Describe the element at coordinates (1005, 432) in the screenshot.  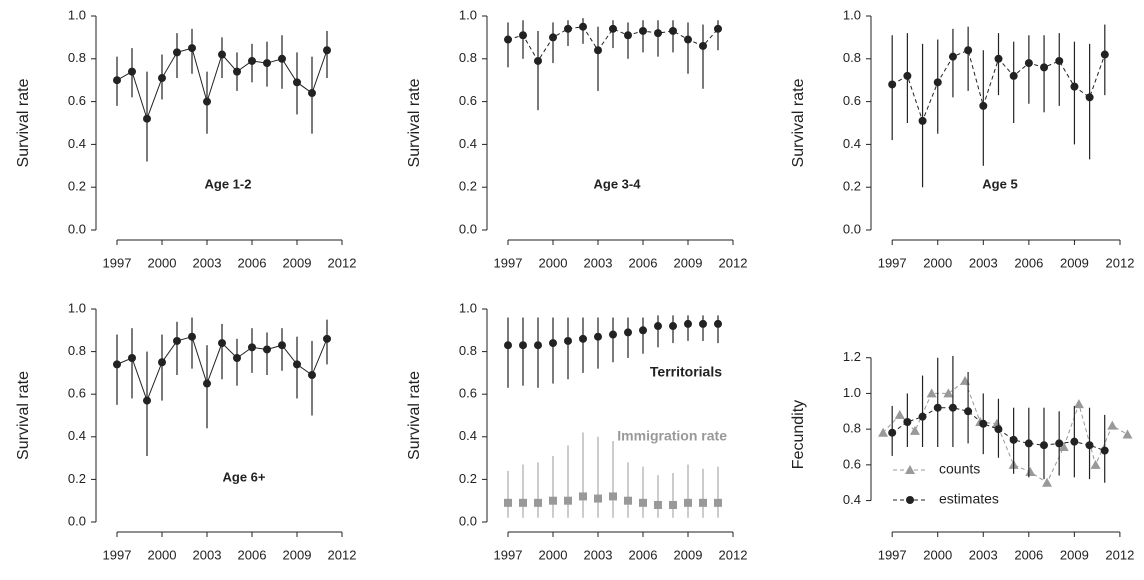
I see `series-line` at that location.